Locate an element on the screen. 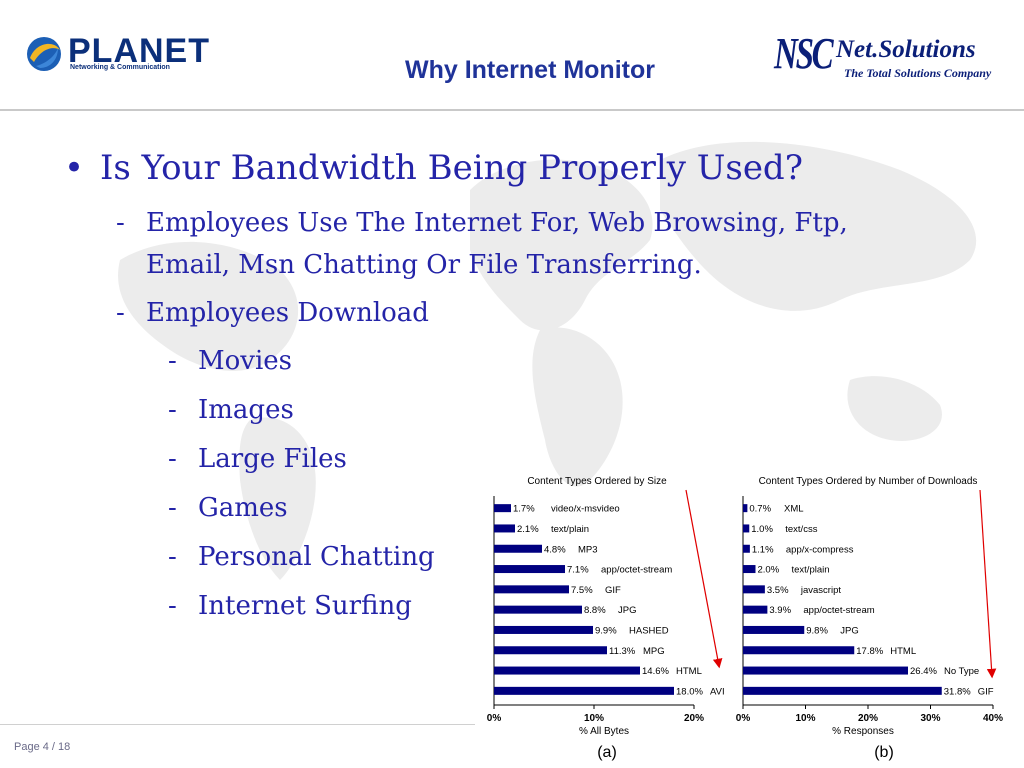  x-tick-label: 30% is located at coordinates (930, 718).